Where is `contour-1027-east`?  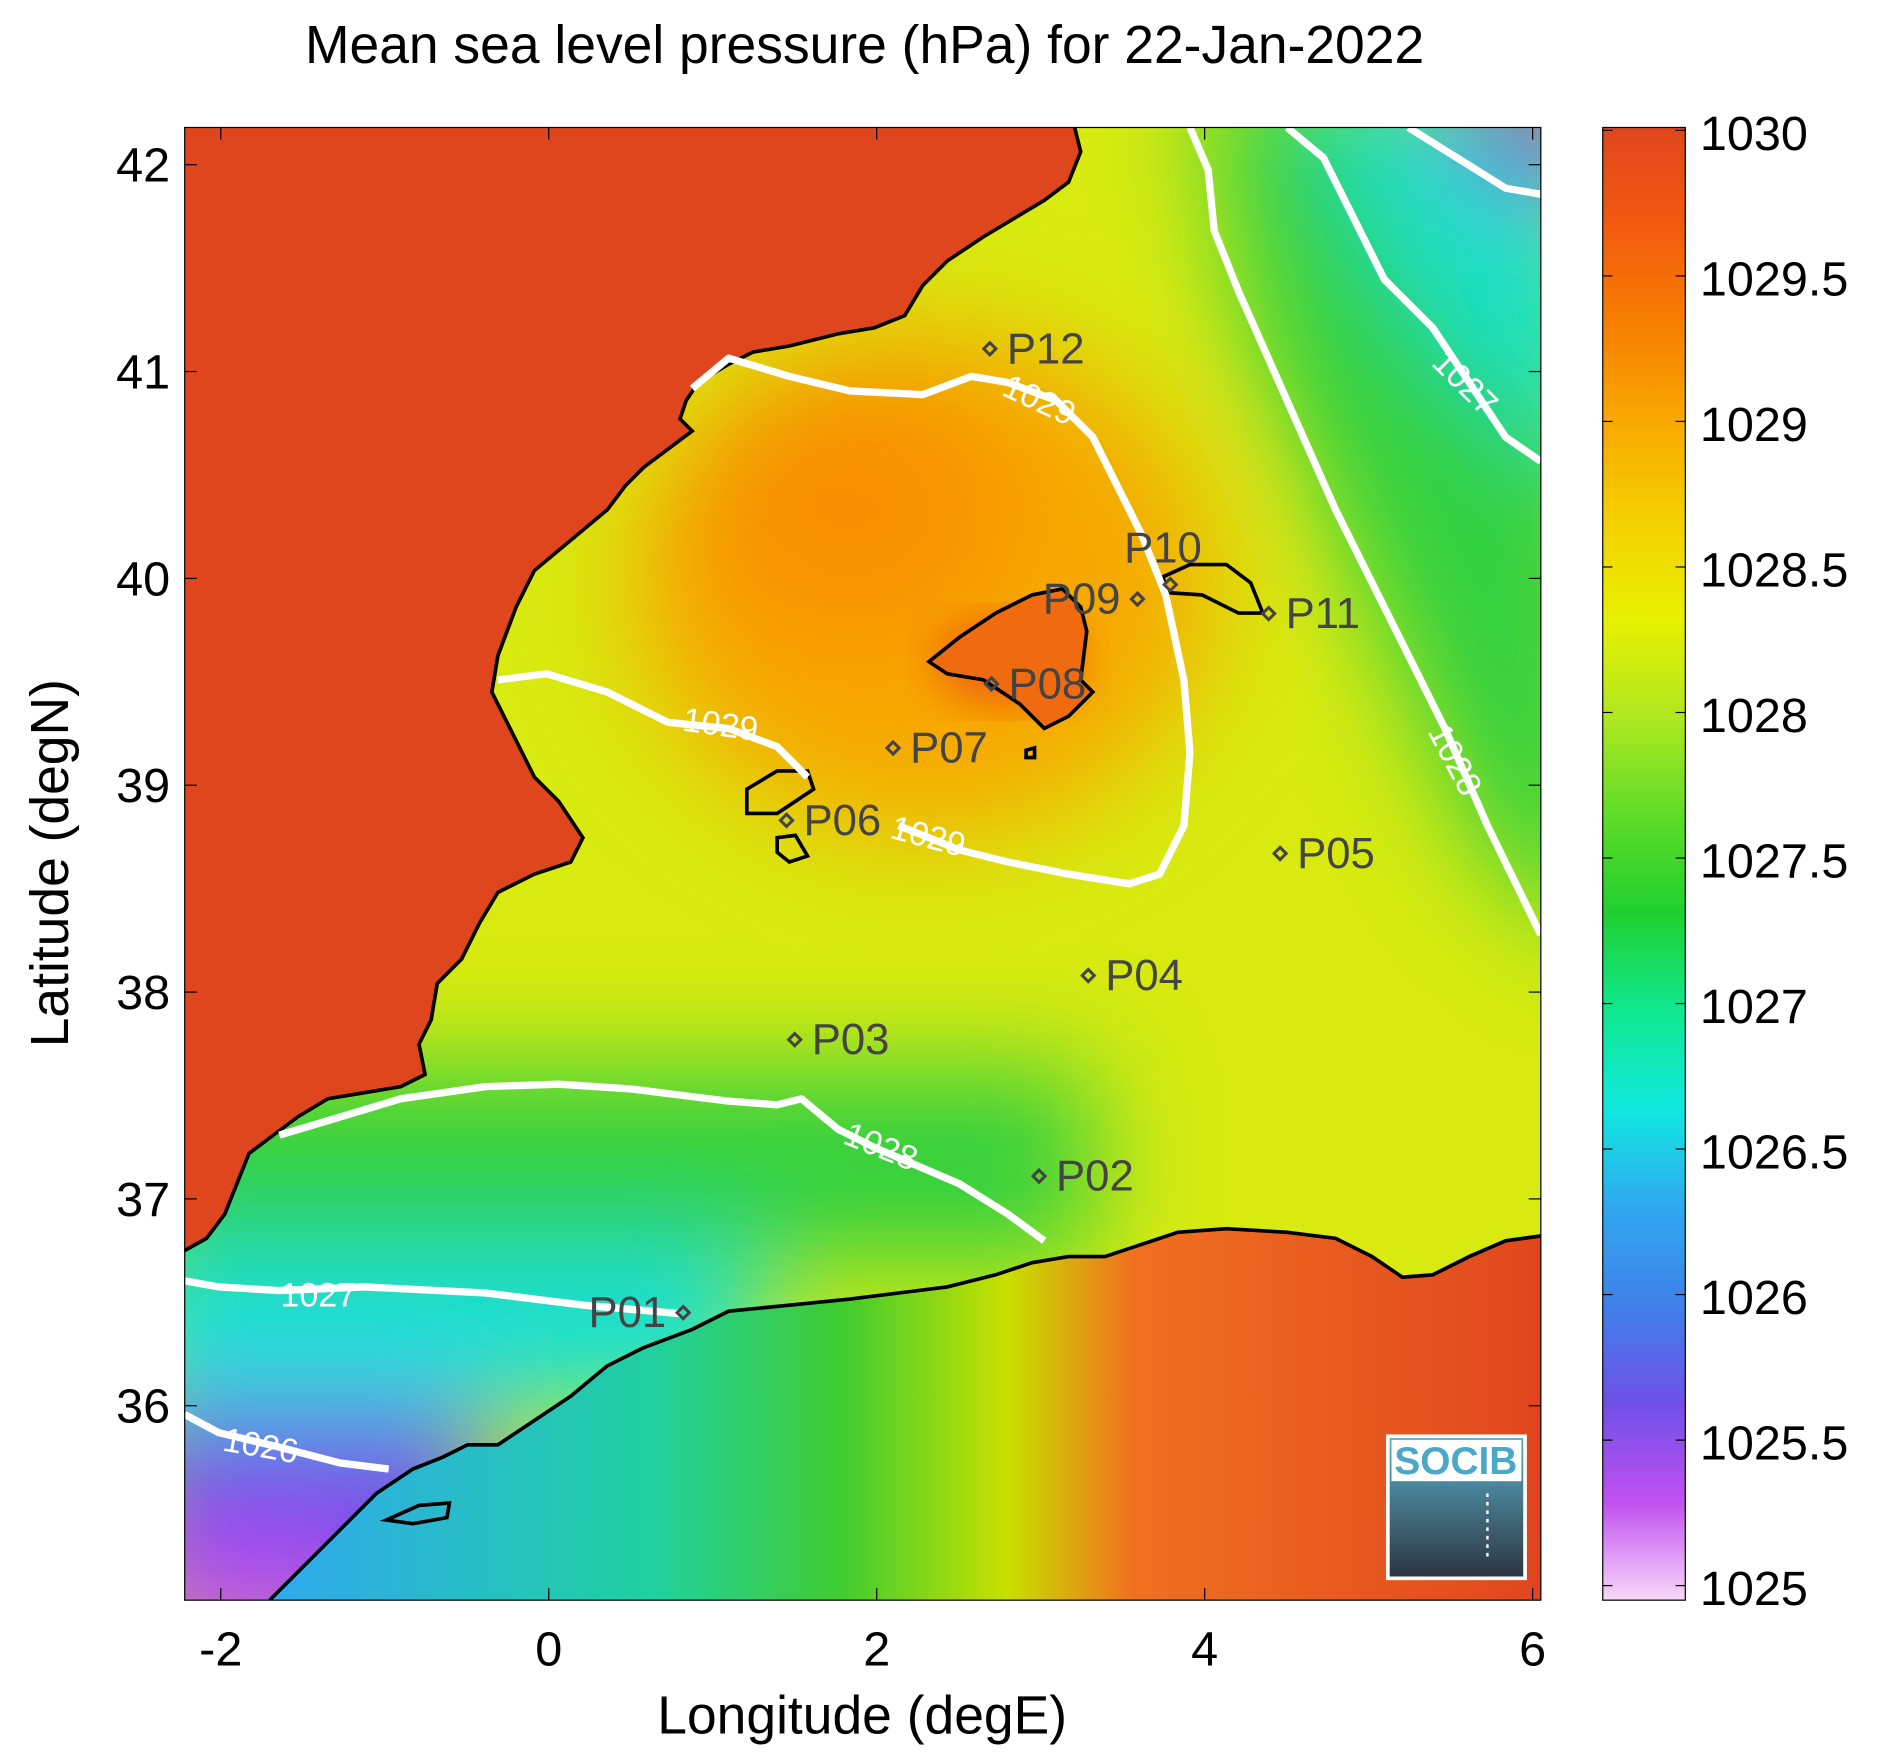 contour-1027-east is located at coordinates (1412, 296).